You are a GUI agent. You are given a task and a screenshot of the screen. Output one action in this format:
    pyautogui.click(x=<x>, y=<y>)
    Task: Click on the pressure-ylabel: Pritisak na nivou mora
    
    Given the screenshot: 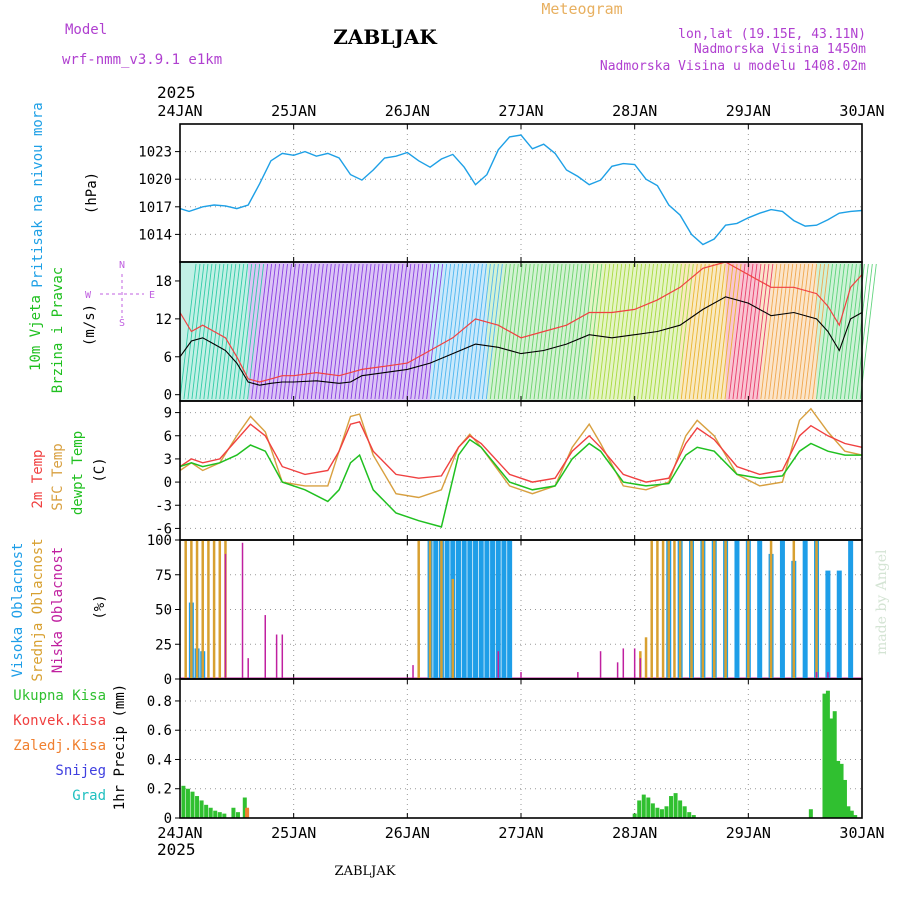 What is the action you would take?
    pyautogui.click(x=38, y=194)
    